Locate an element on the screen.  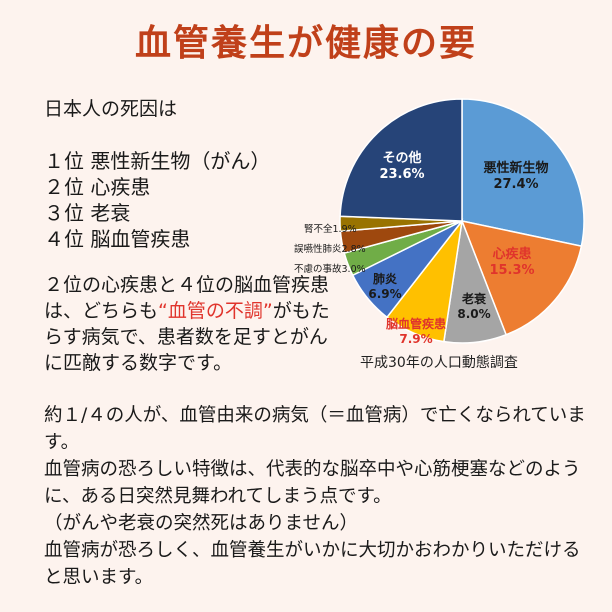
rank-item: ４位 脳血管疾患 is located at coordinates (117, 239).